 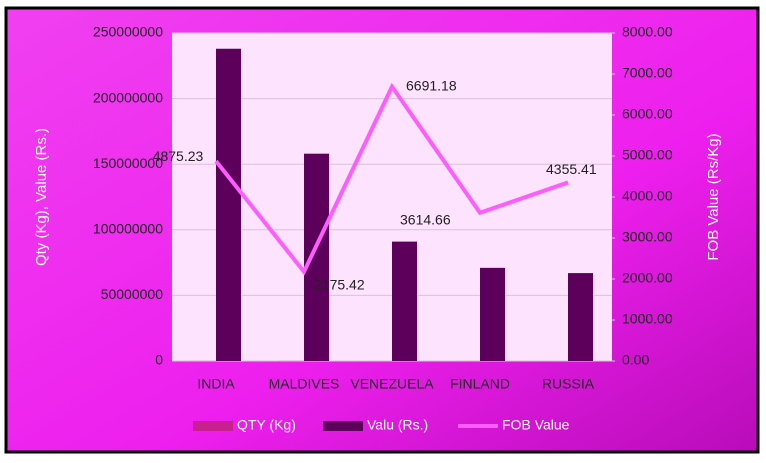 I want to click on data-label: 3614.66, so click(x=425, y=220).